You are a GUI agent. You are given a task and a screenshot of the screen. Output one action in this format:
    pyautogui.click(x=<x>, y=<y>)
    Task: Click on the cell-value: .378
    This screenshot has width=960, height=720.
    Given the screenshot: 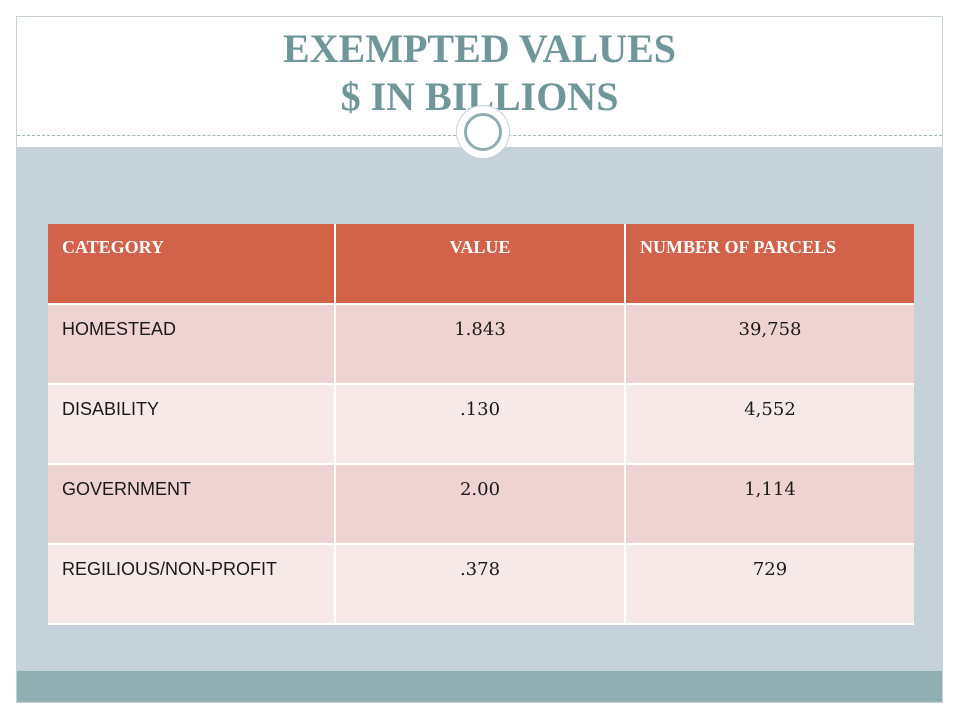 What is the action you would take?
    pyautogui.click(x=480, y=584)
    